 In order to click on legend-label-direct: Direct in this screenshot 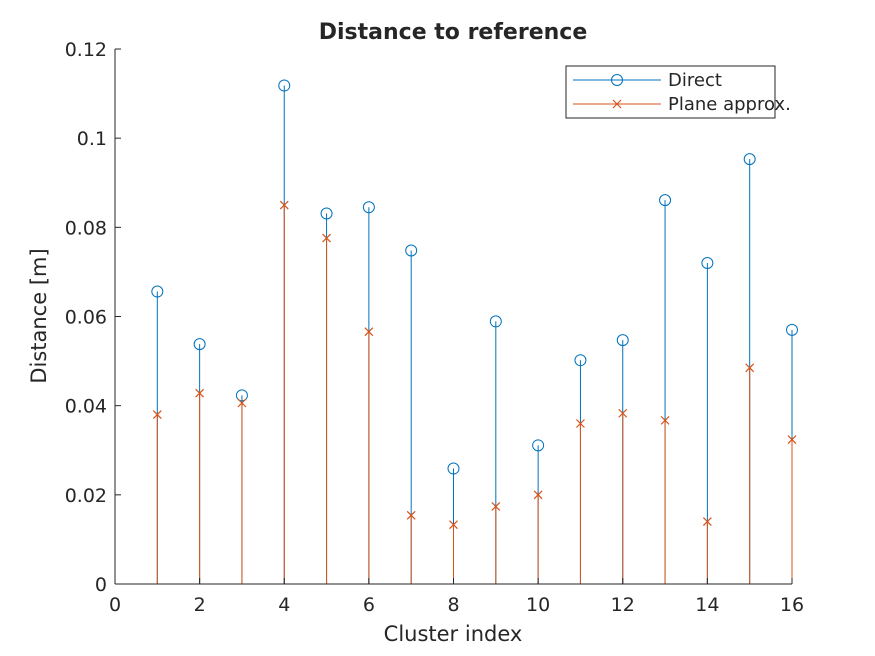, I will do `click(695, 80)`.